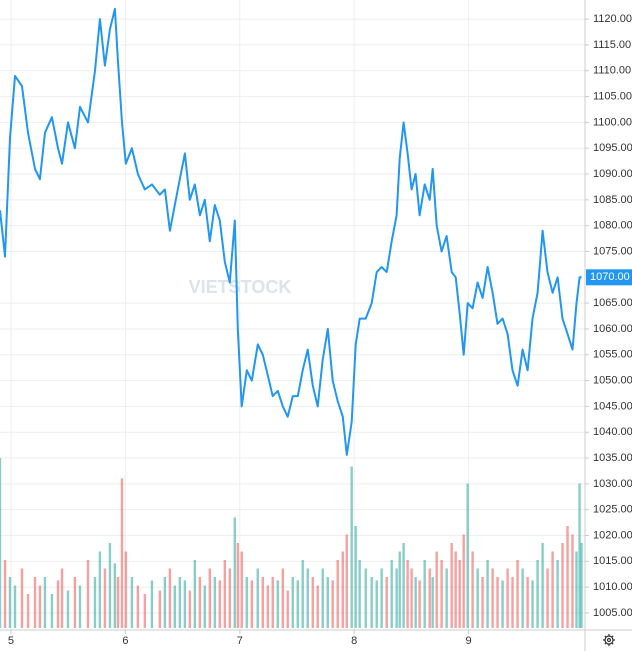  I want to click on y-tick-label: 1060.00, so click(612, 329).